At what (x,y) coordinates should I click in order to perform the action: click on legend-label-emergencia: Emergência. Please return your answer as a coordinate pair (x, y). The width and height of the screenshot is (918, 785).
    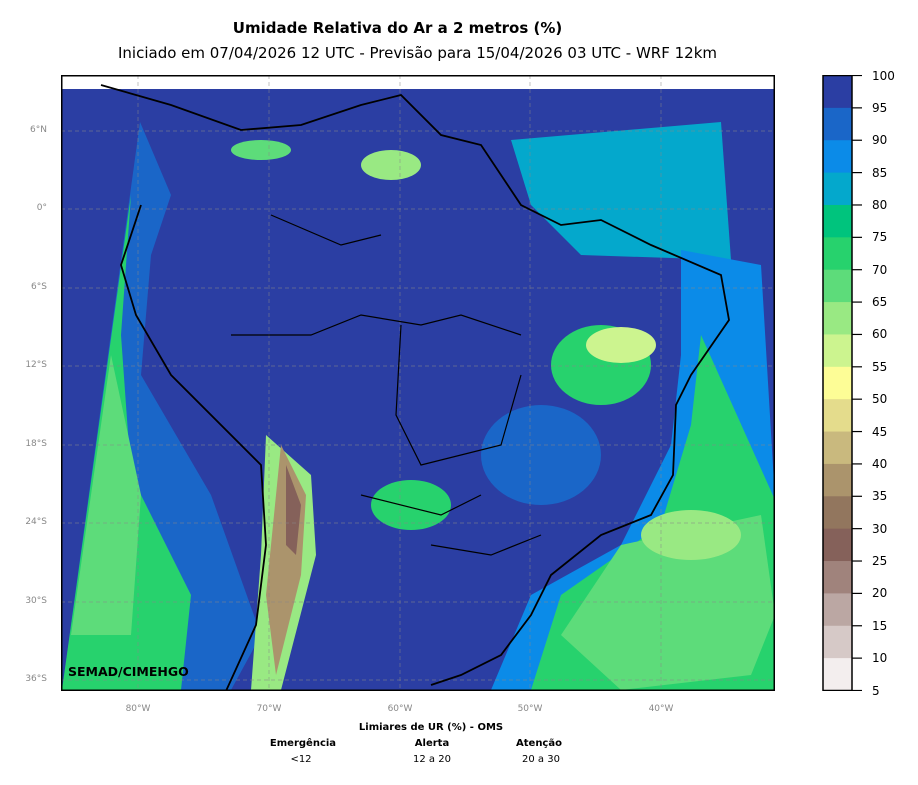
    Looking at the image, I should click on (303, 743).